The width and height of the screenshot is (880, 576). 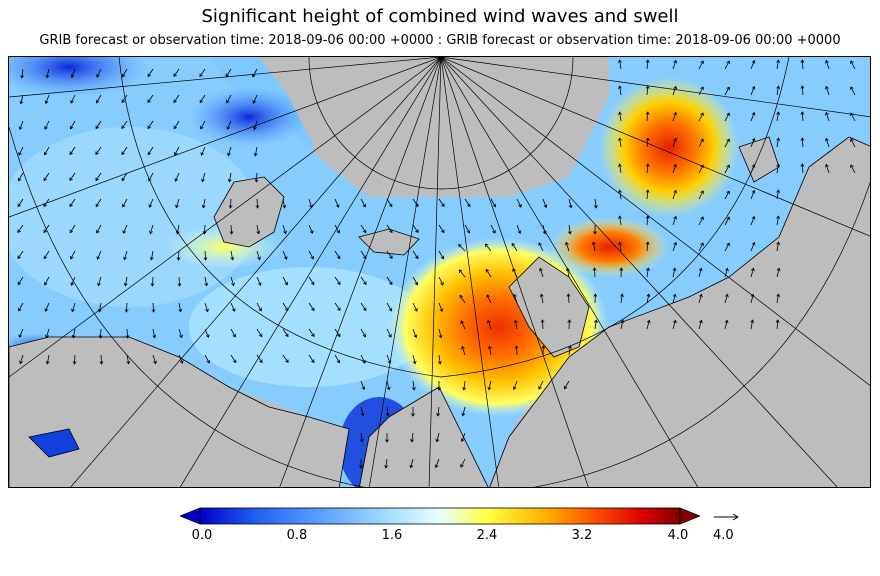 I want to click on colorbar-tick: 3.2, so click(x=582, y=535).